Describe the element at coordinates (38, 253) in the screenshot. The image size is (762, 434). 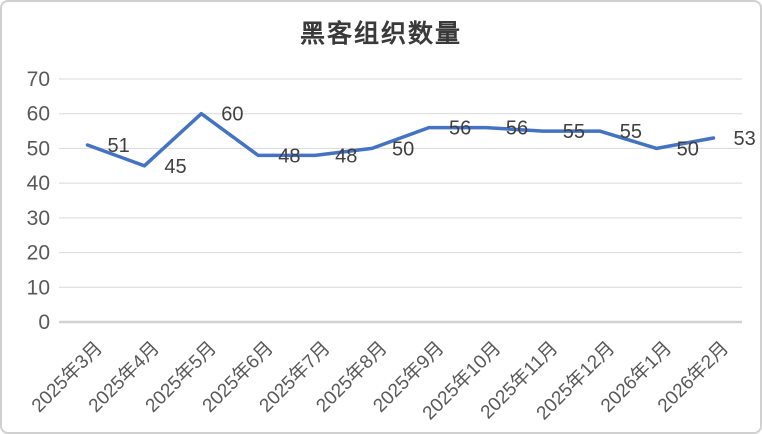
I see `y-axis-tick-label: 20` at that location.